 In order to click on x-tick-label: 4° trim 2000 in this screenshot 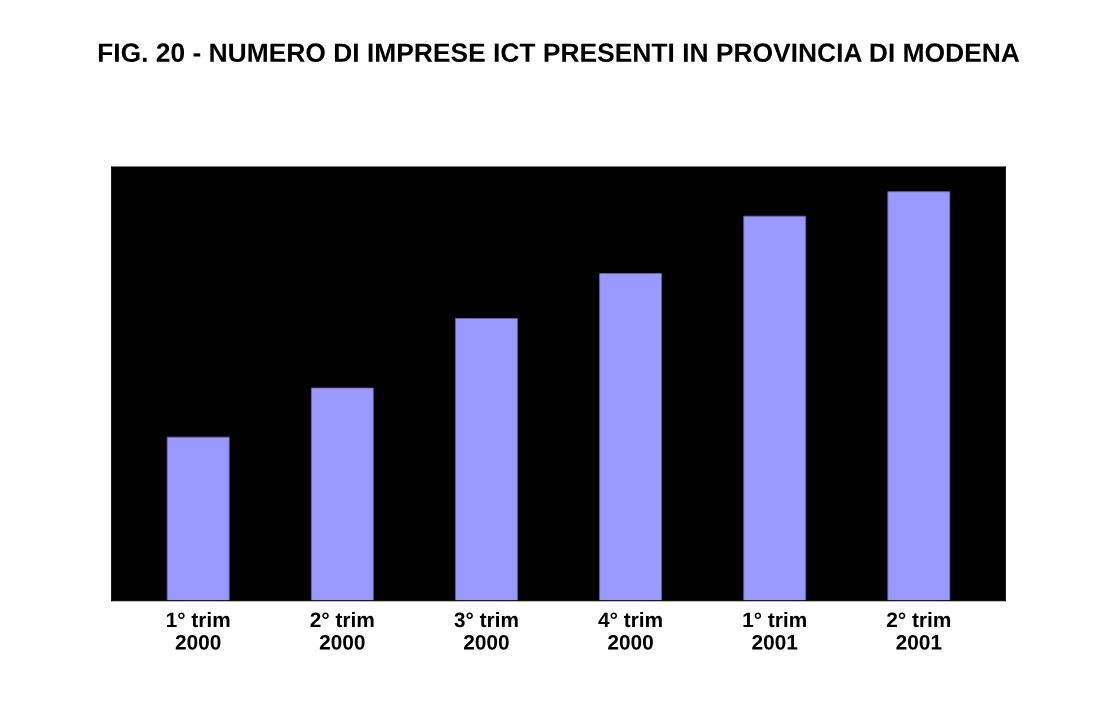, I will do `click(630, 630)`.